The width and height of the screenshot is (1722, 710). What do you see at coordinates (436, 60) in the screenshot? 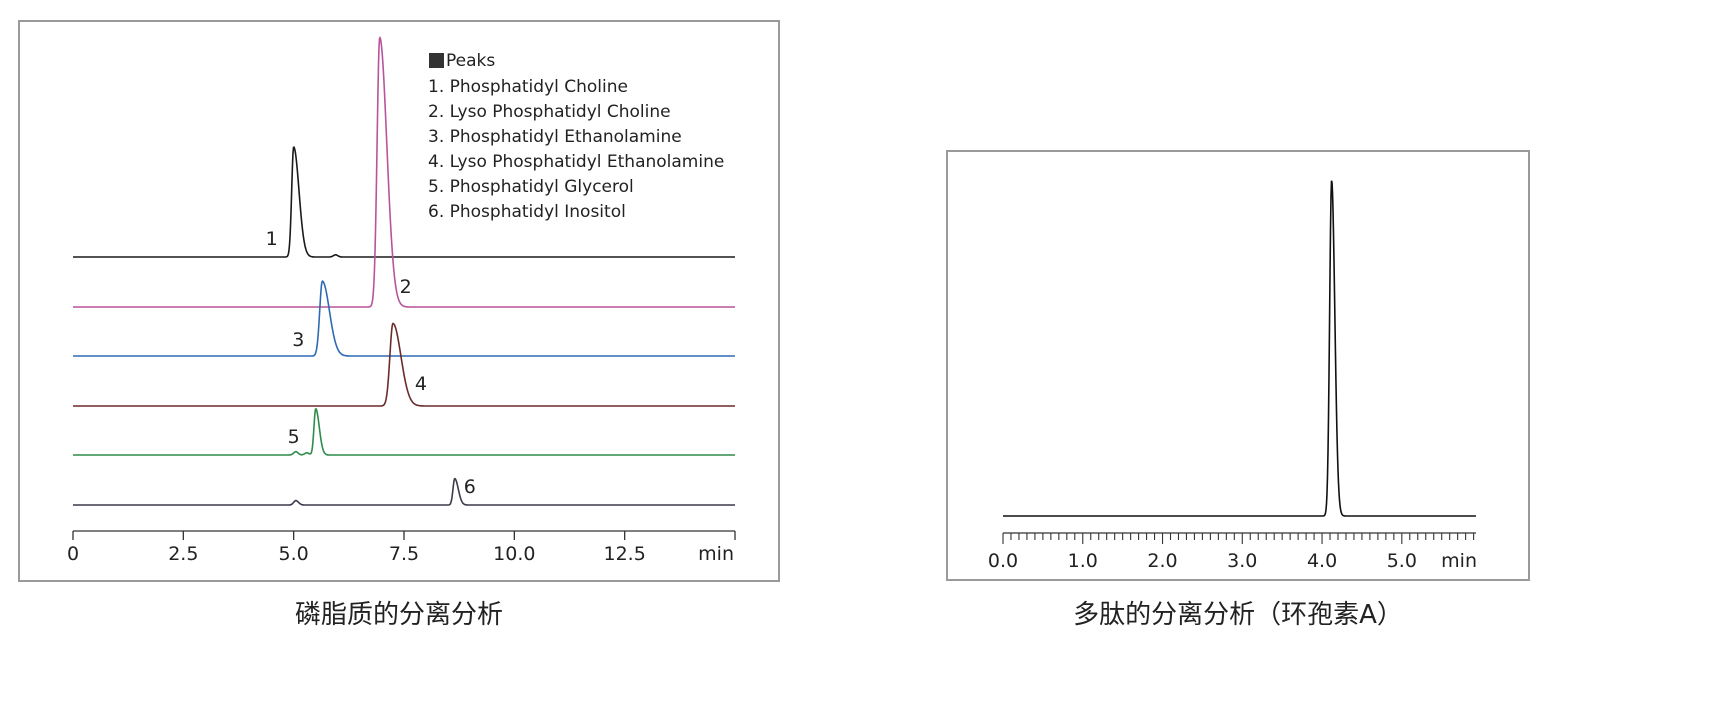
I see `legend-square-icon` at bounding box center [436, 60].